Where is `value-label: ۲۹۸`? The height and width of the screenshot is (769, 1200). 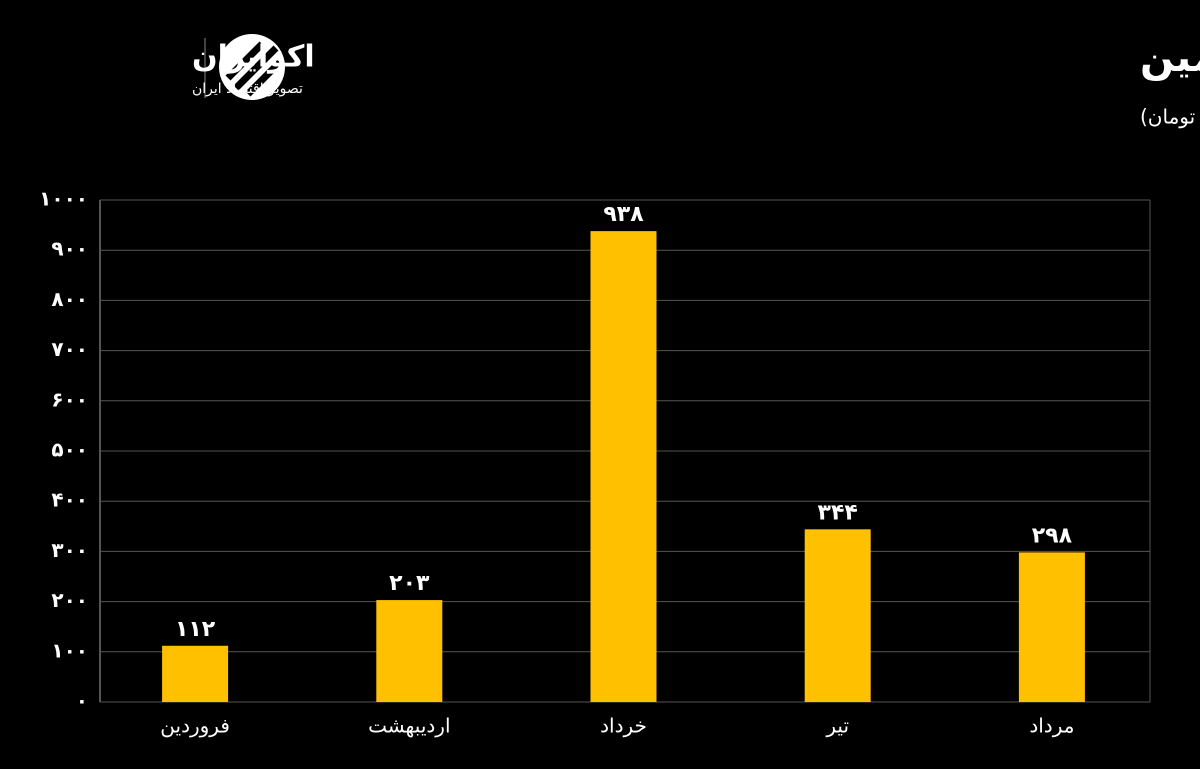
value-label: ۲۹۸ is located at coordinates (1052, 535).